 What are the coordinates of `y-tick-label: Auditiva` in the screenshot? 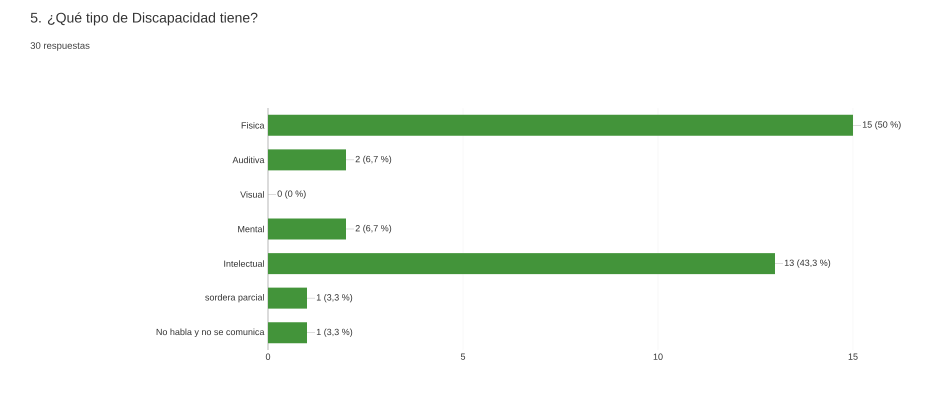 It's located at (248, 160).